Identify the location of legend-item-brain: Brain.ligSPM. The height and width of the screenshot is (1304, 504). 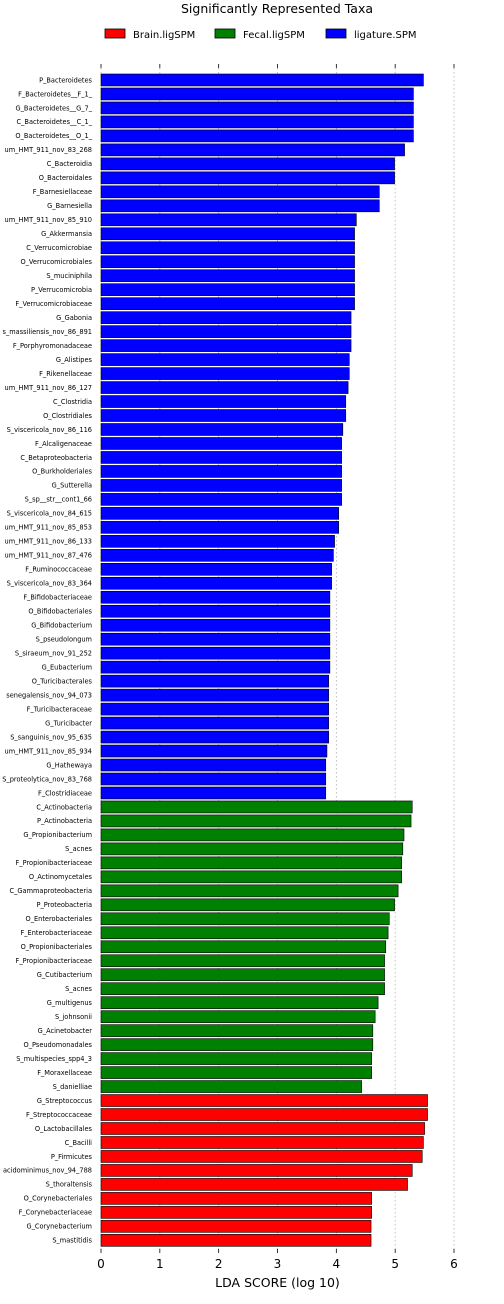
(149, 34).